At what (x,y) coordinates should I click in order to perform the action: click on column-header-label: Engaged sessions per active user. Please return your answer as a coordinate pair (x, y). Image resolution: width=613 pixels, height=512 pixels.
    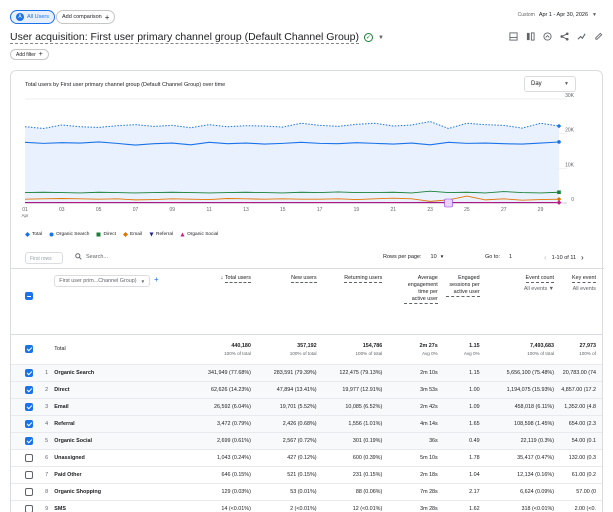
    Looking at the image, I should click on (462, 286).